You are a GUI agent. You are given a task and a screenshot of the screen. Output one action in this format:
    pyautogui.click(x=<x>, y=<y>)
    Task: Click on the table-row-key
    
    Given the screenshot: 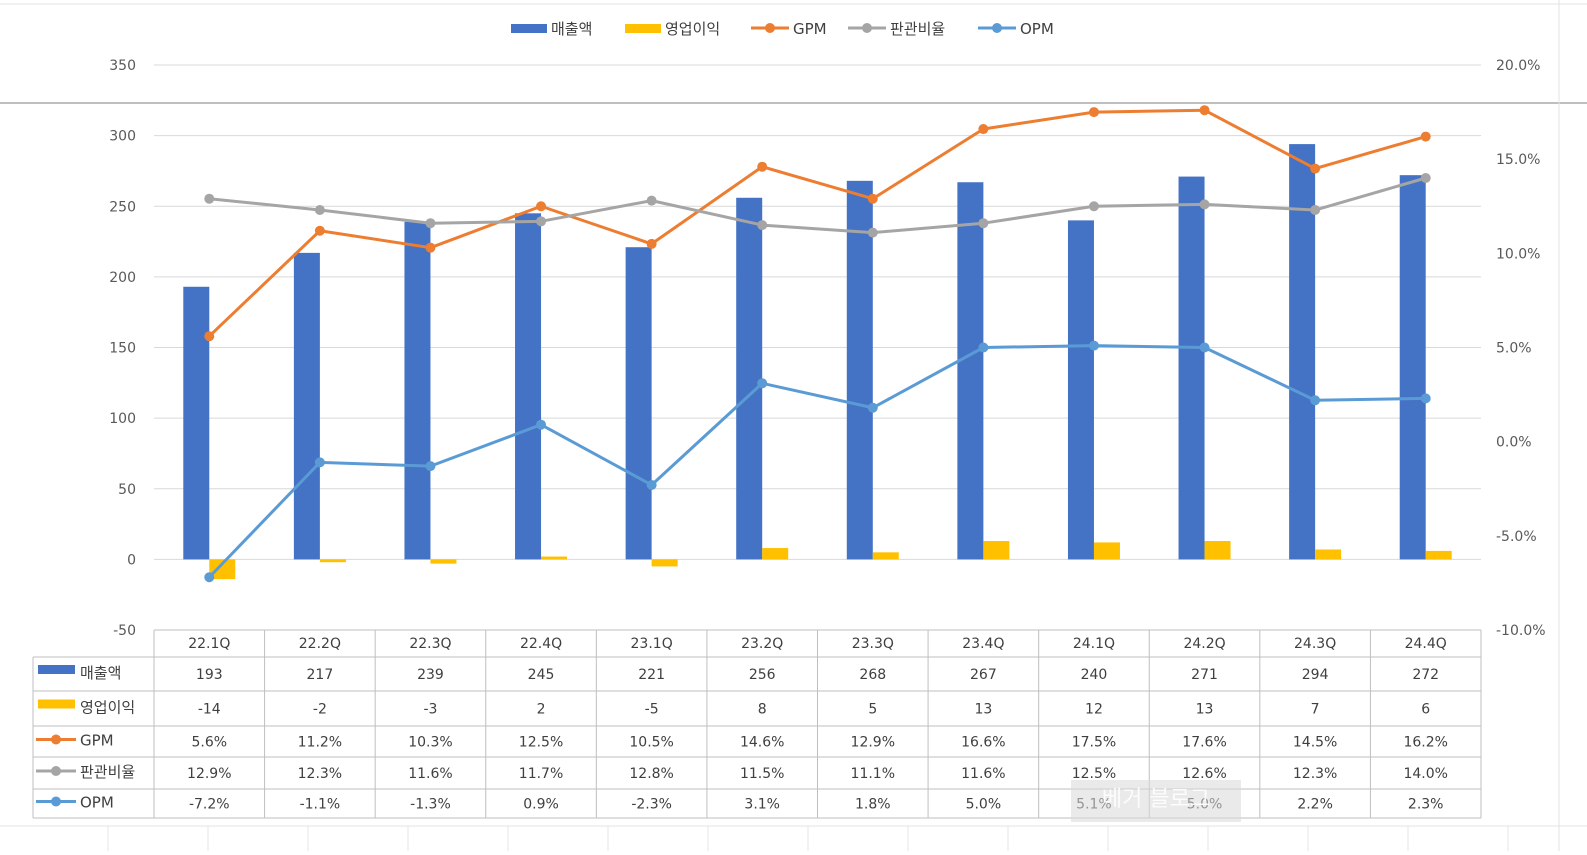 What is the action you would take?
    pyautogui.click(x=56, y=704)
    